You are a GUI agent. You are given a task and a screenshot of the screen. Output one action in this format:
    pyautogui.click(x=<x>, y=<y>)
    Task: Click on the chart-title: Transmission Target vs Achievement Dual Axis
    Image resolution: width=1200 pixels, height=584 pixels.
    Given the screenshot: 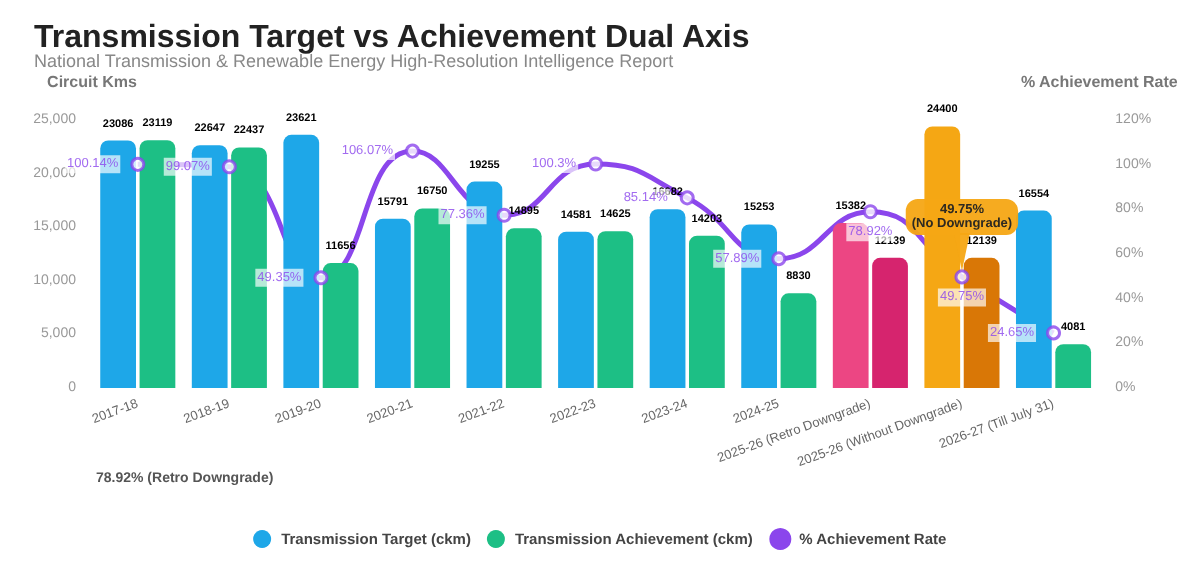 What is the action you would take?
    pyautogui.click(x=392, y=38)
    